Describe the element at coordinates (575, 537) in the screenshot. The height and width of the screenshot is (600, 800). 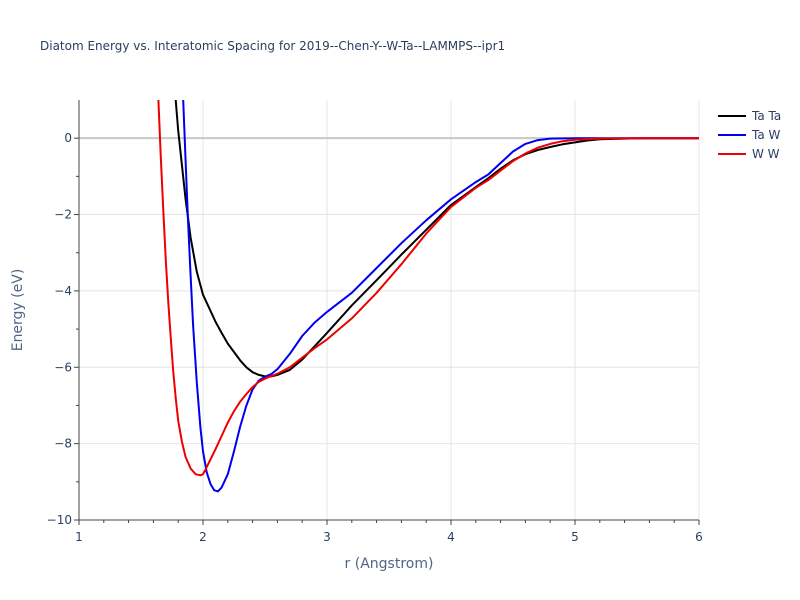
I see `x-tick-label: 5` at that location.